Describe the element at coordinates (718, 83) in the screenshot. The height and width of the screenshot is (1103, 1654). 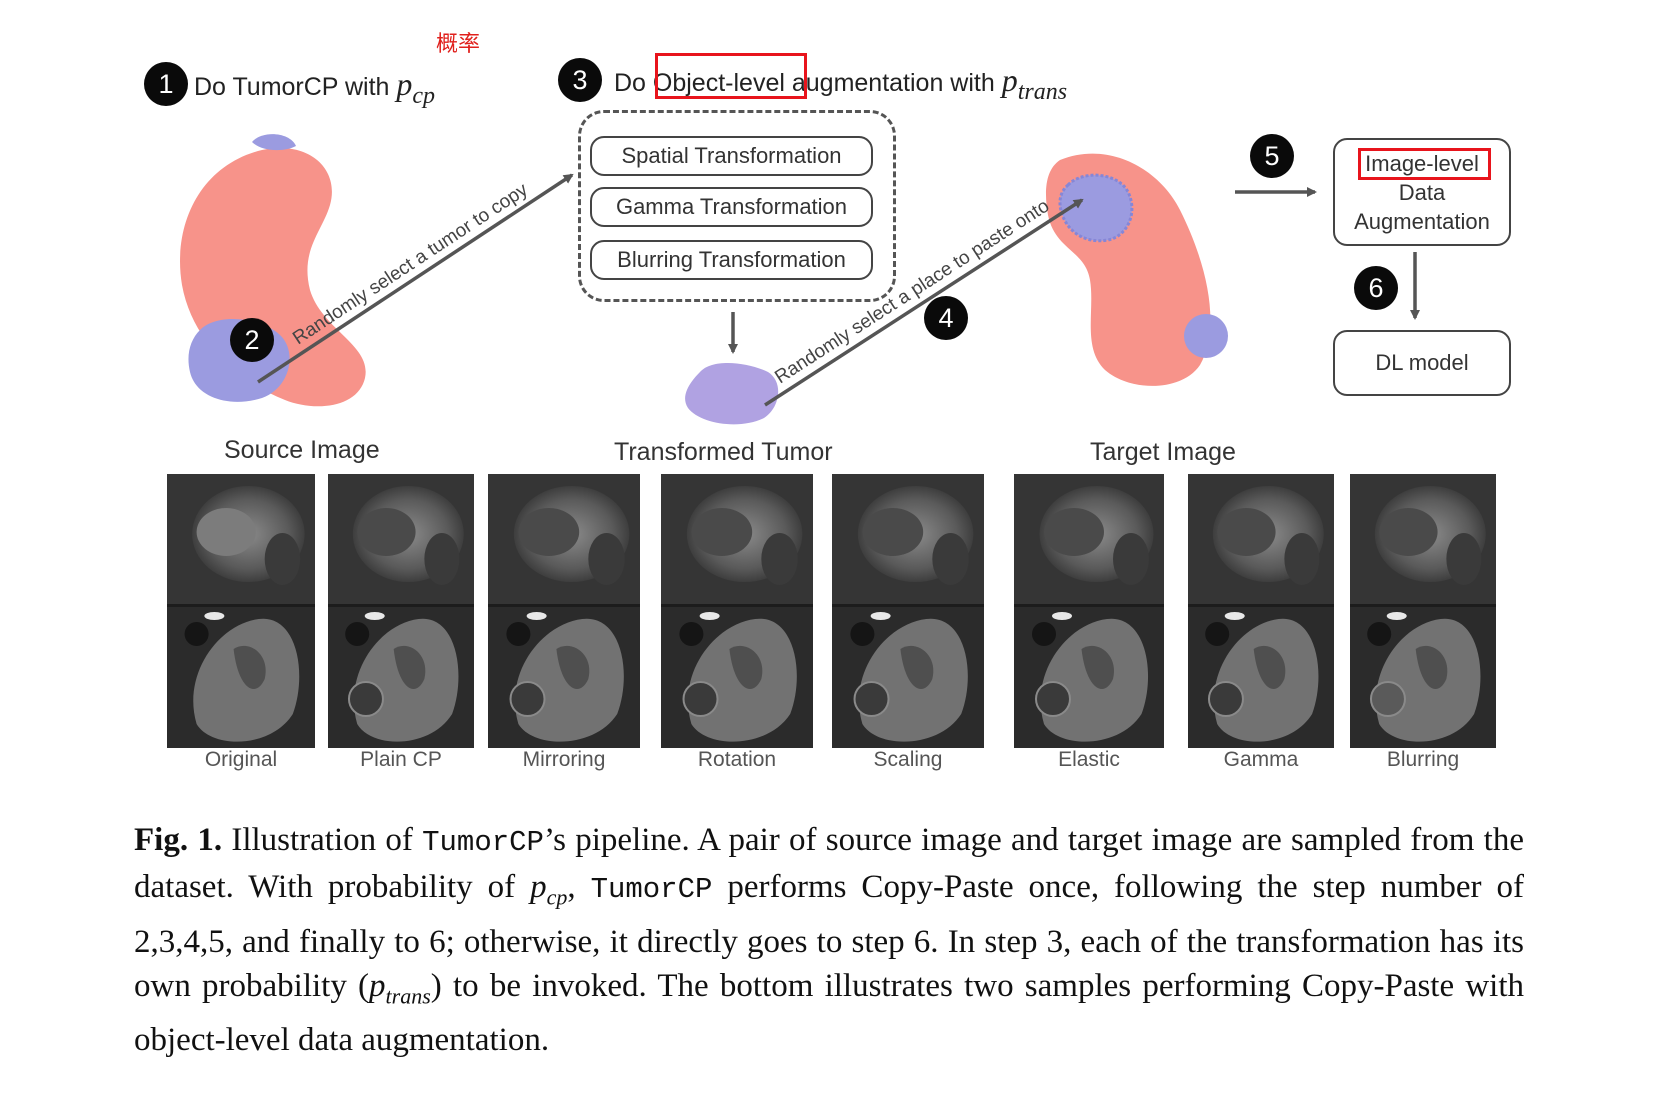
I see `step-3-highlight: Object-level` at that location.